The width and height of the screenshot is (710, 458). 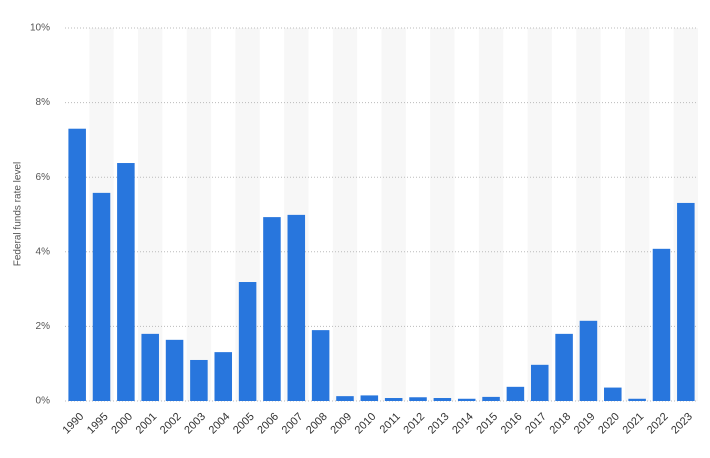 What do you see at coordinates (43, 401) in the screenshot?
I see `y-tick-label: 0%` at bounding box center [43, 401].